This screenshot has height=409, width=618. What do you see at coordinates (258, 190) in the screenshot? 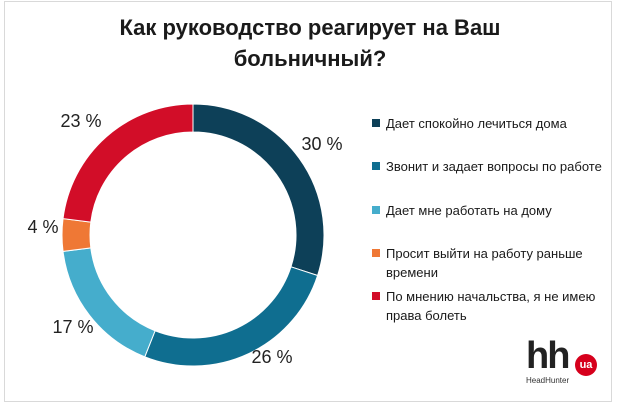
I see `slice-calm` at bounding box center [258, 190].